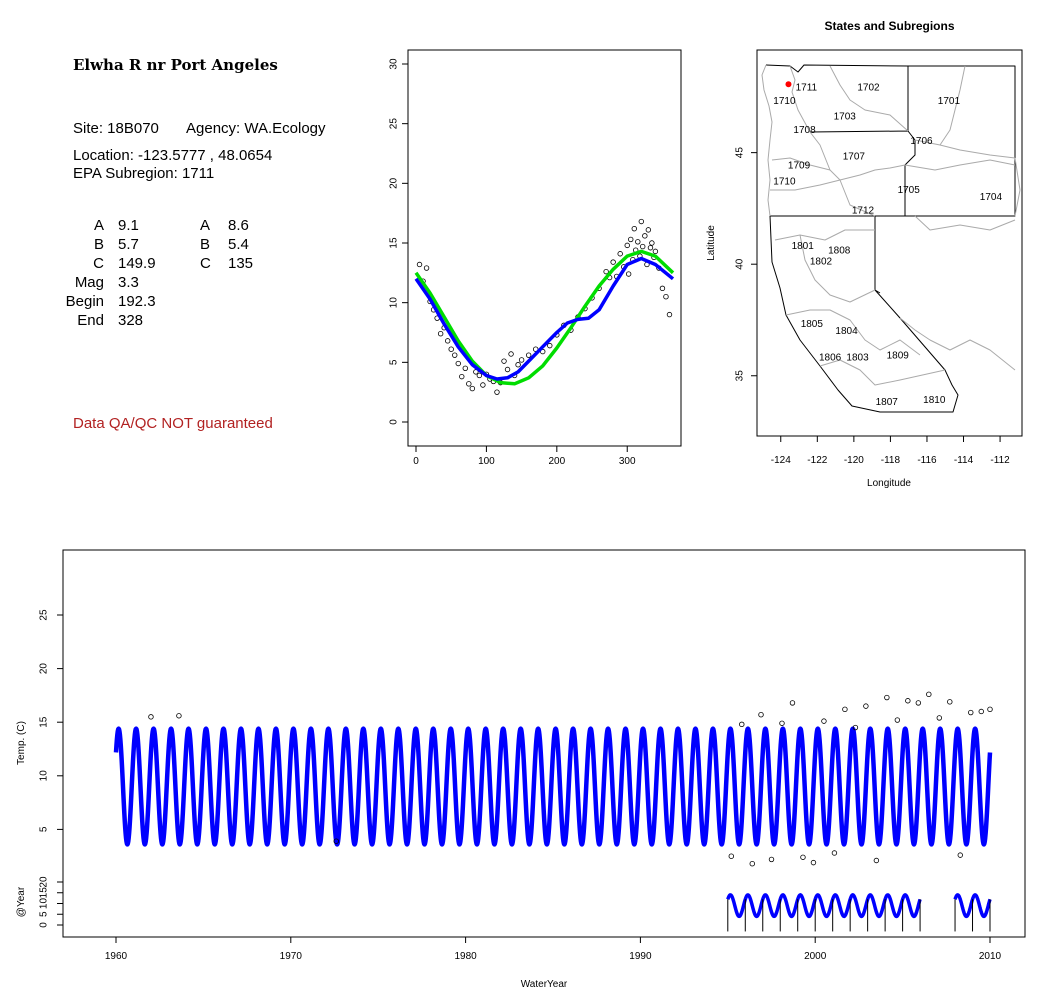 The height and width of the screenshot is (1001, 1038). I want to click on y-axis-label: @Year, so click(21, 901).